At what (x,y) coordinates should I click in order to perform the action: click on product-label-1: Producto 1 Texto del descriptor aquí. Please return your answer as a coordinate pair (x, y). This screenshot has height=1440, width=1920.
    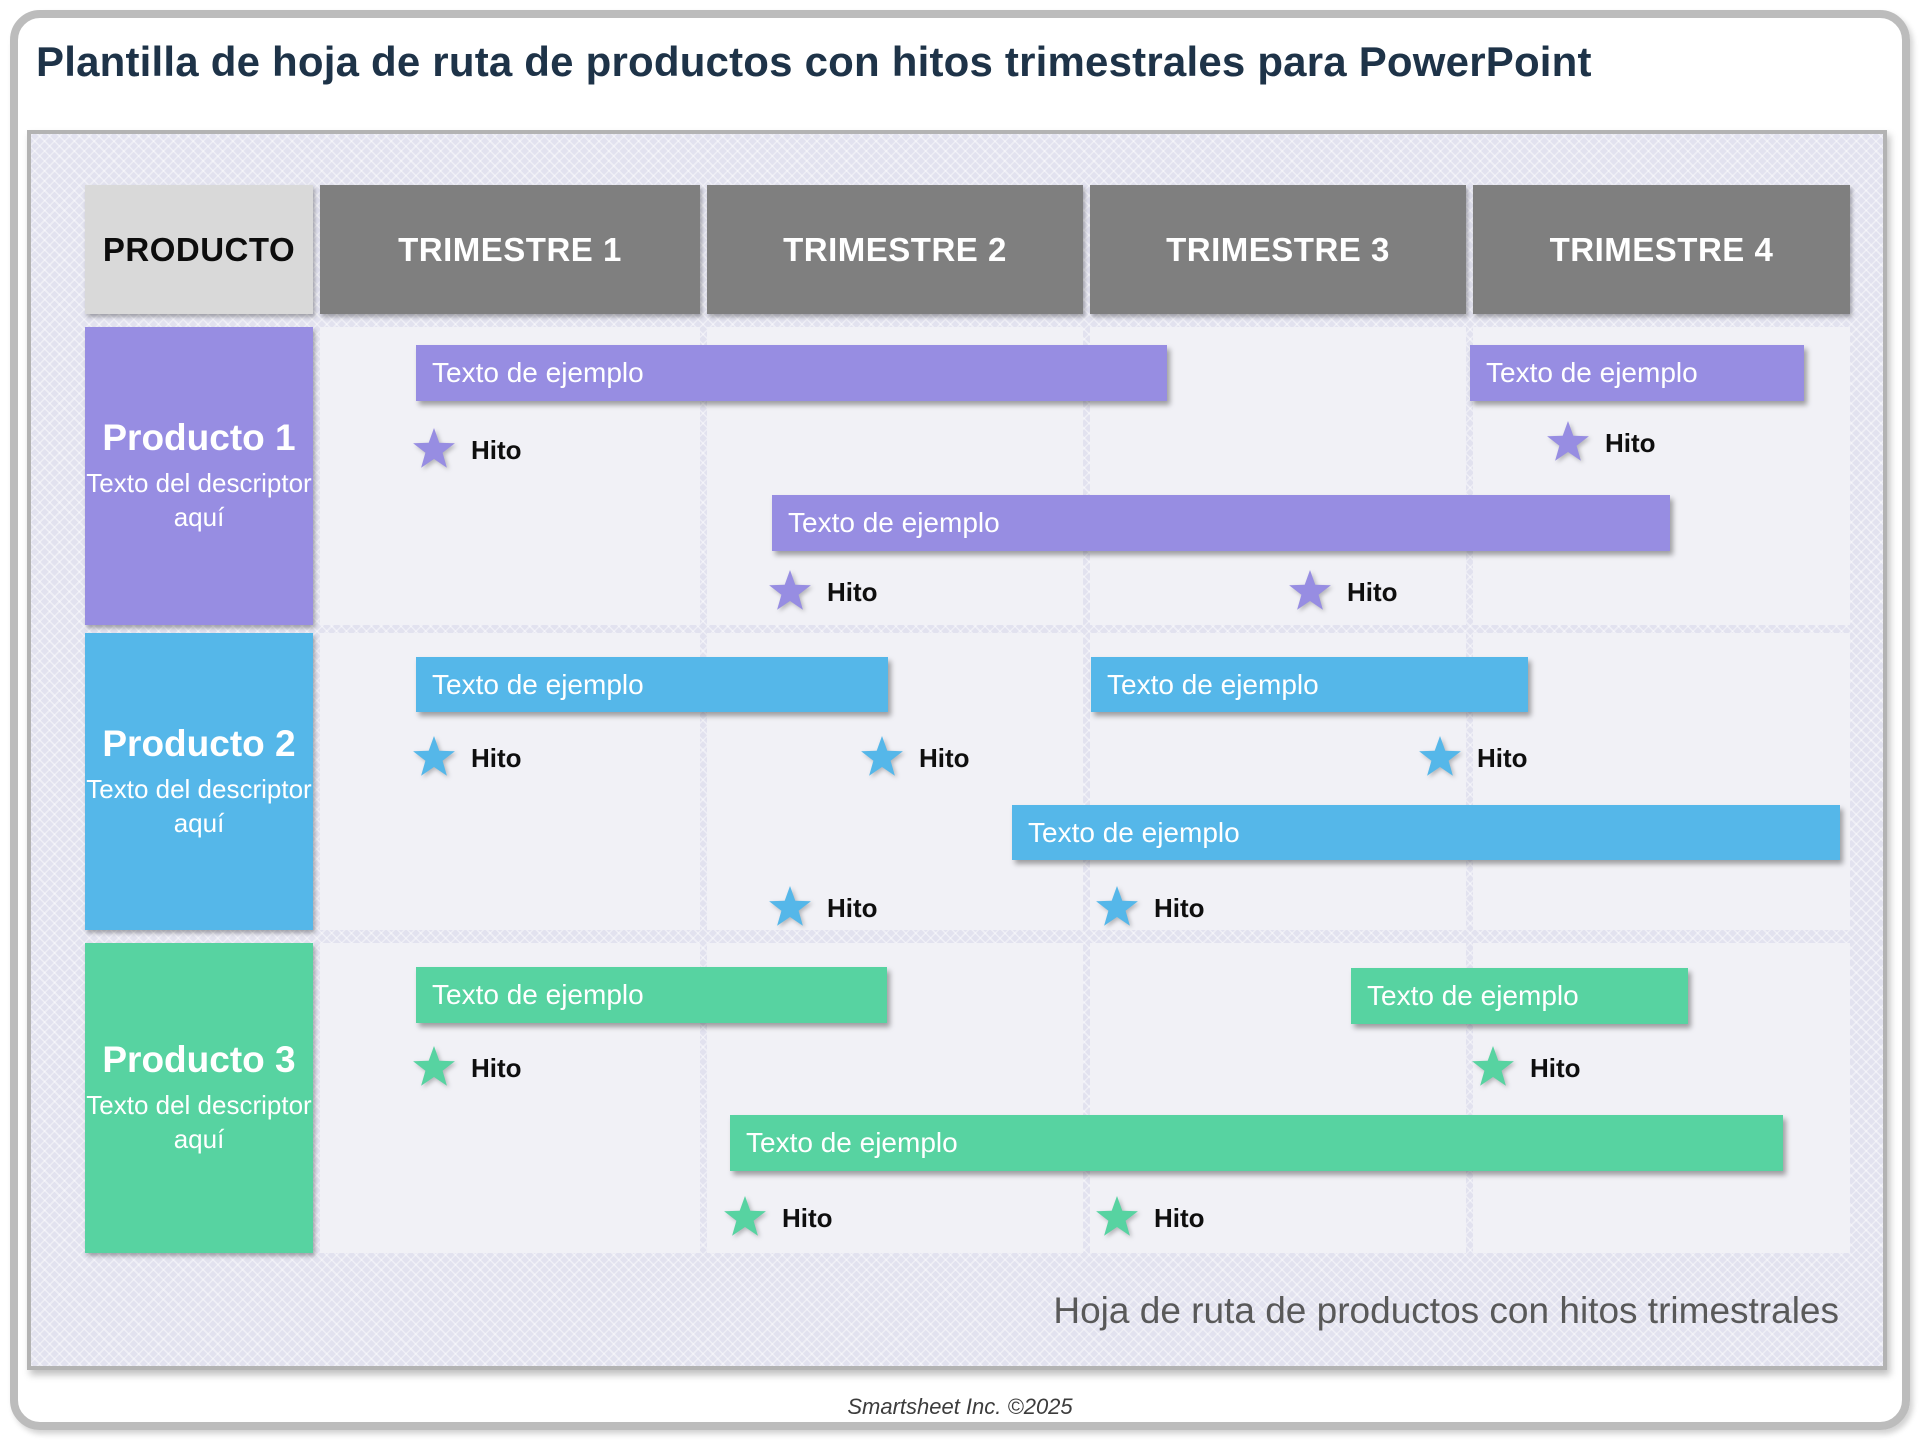
    Looking at the image, I should click on (199, 476).